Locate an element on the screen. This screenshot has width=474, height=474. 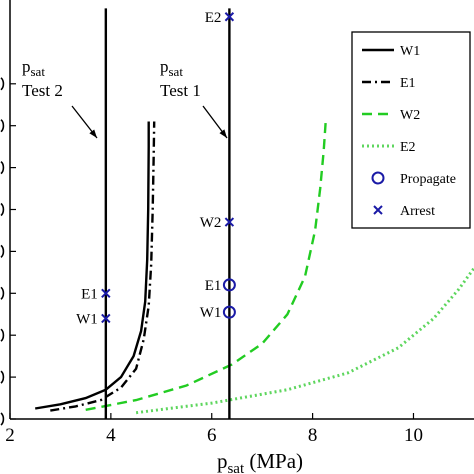
legend-swatch-x is located at coordinates (378, 210).